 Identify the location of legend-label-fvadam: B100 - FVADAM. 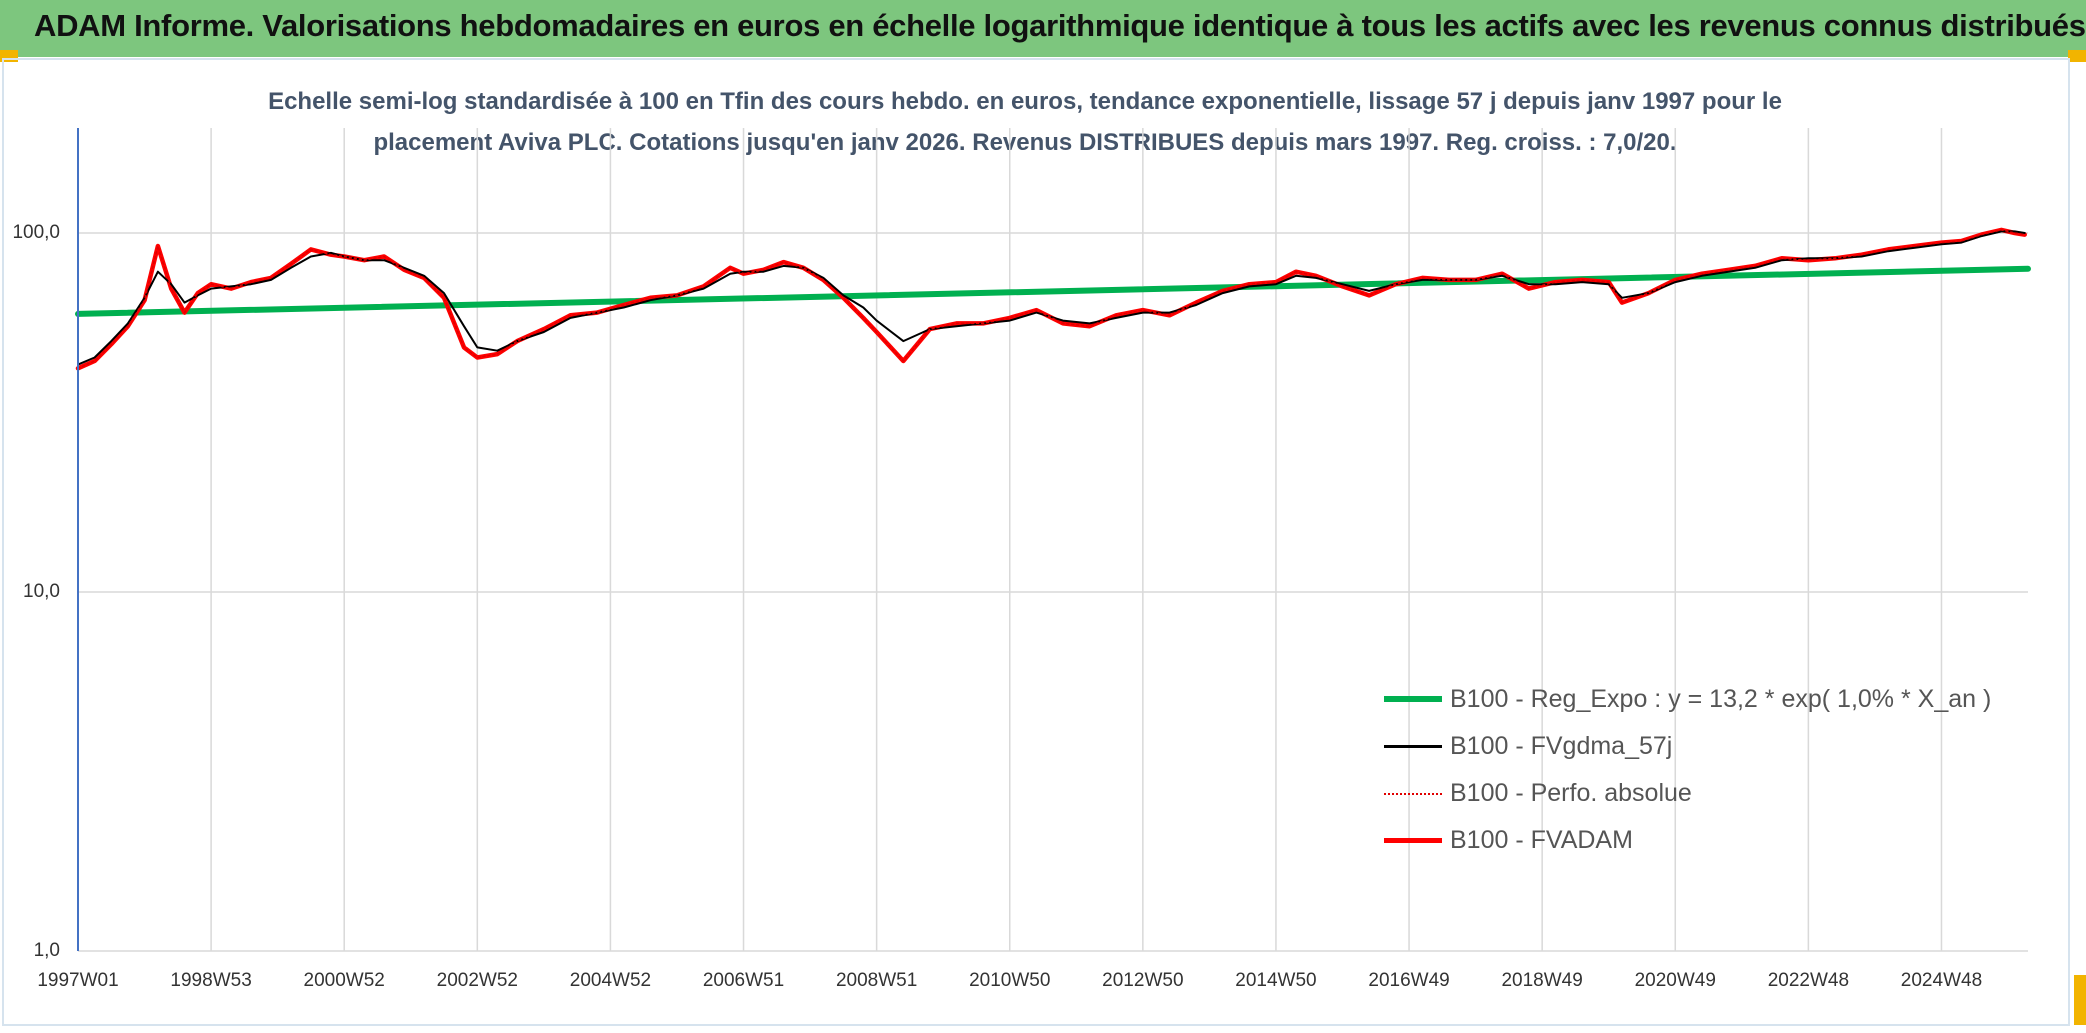
(1541, 840).